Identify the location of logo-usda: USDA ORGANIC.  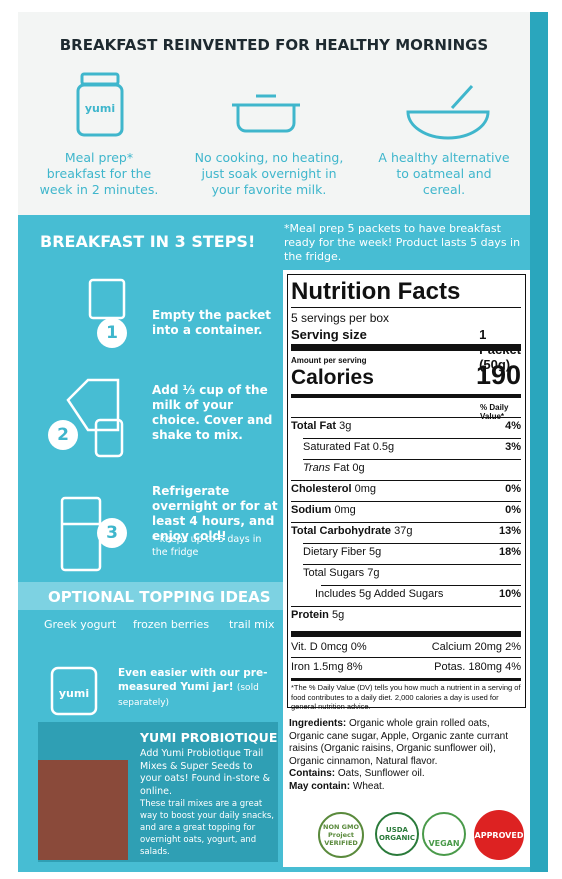
(397, 834).